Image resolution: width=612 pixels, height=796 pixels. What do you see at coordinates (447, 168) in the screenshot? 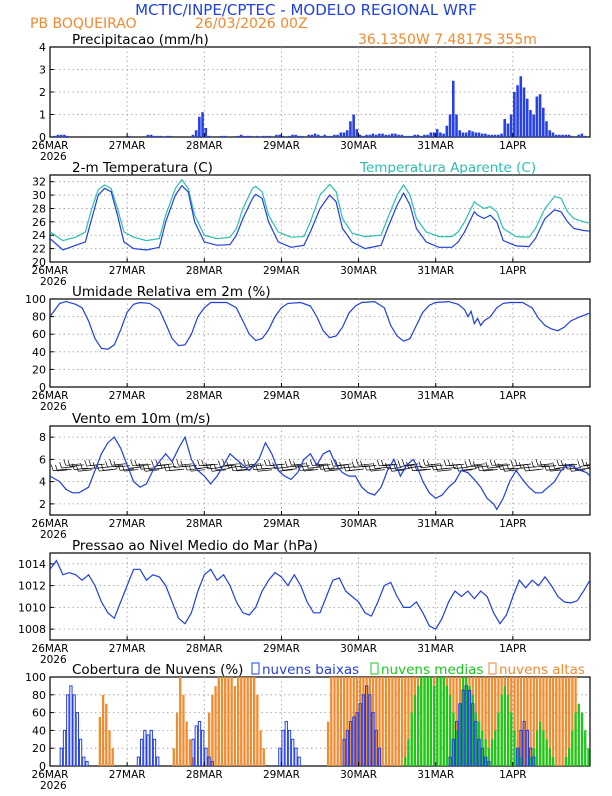
I see `legend-apparent-temp: Temperatura Aparente (C)` at bounding box center [447, 168].